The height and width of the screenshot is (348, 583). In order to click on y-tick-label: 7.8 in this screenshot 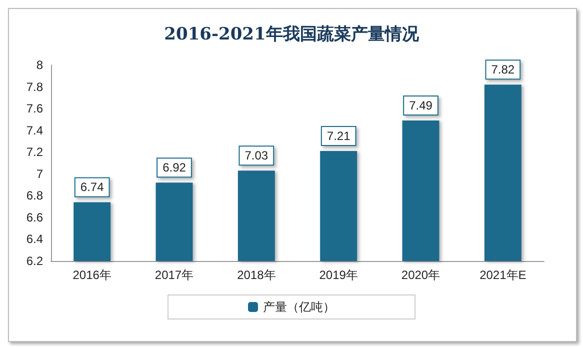, I will do `click(35, 87)`.